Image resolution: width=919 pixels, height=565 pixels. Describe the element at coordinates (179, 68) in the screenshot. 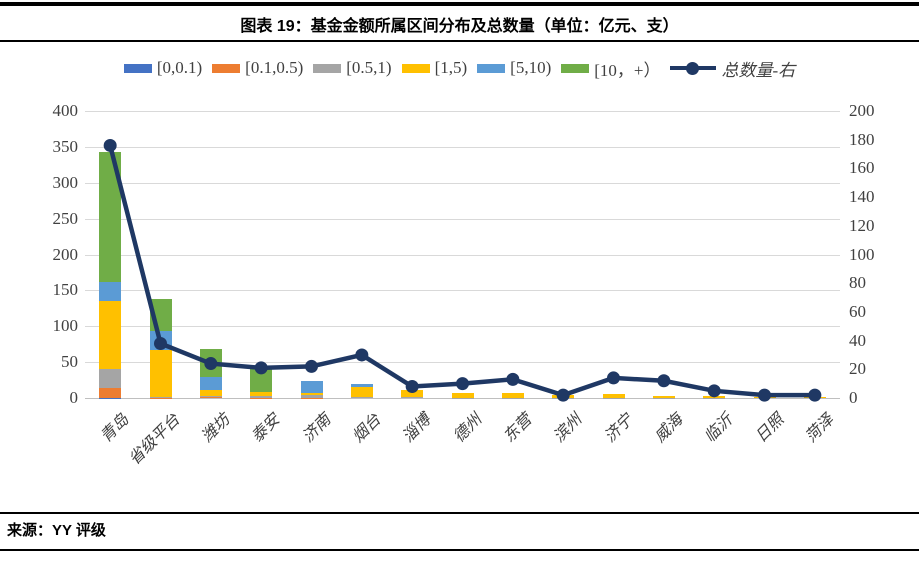

I see `legend-label: [0,0.1)` at that location.